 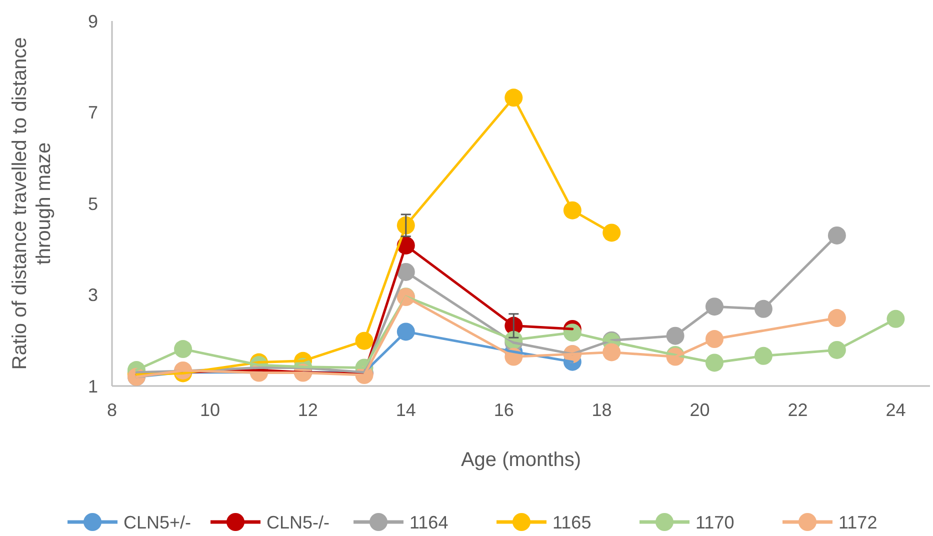 What do you see at coordinates (572, 522) in the screenshot?
I see `legend-label: 1165` at bounding box center [572, 522].